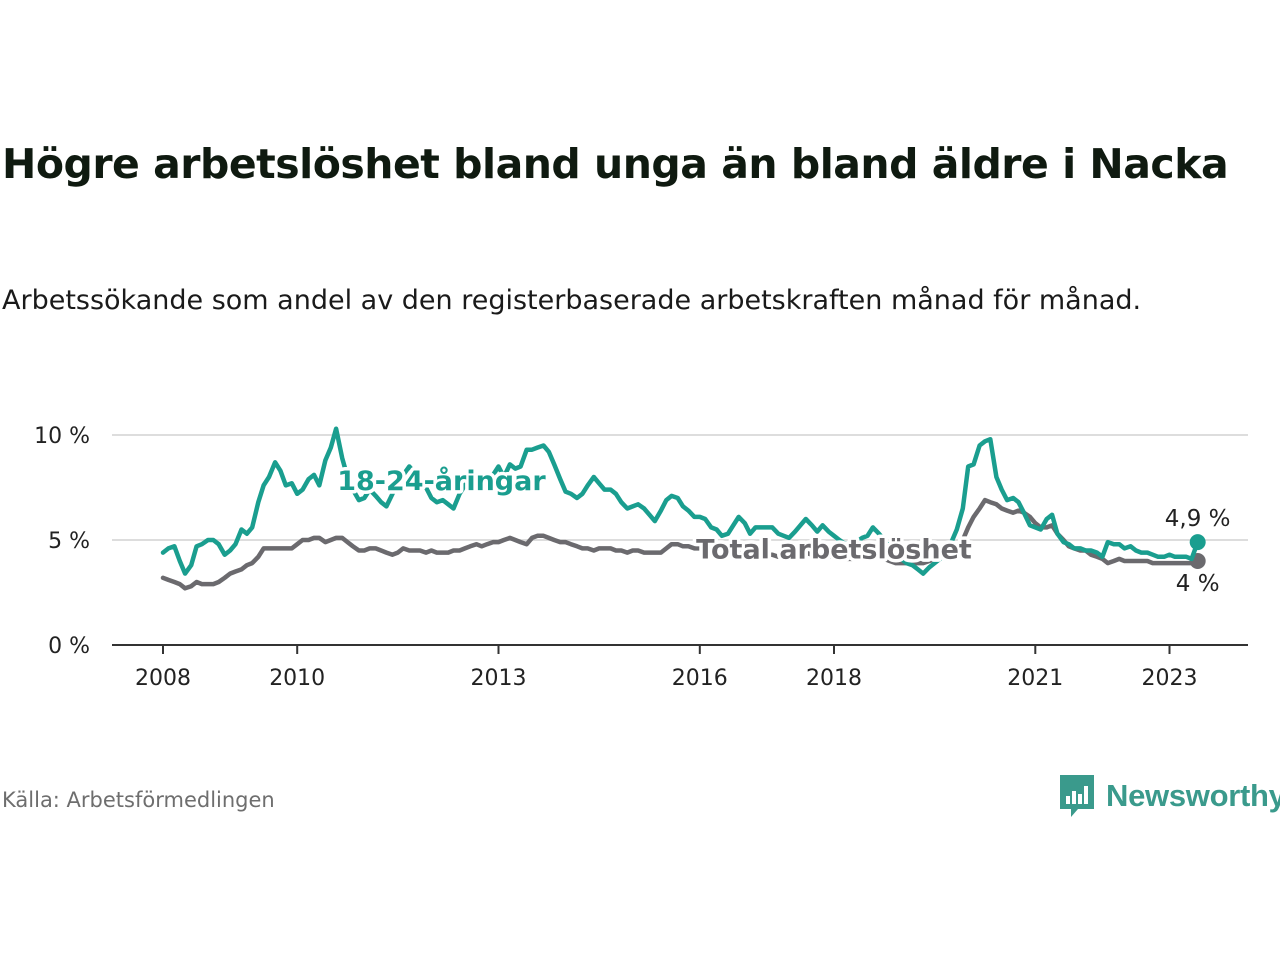 This screenshot has height=960, width=1280. What do you see at coordinates (1077, 796) in the screenshot?
I see `bar-chart-speech-bubble-icon` at bounding box center [1077, 796].